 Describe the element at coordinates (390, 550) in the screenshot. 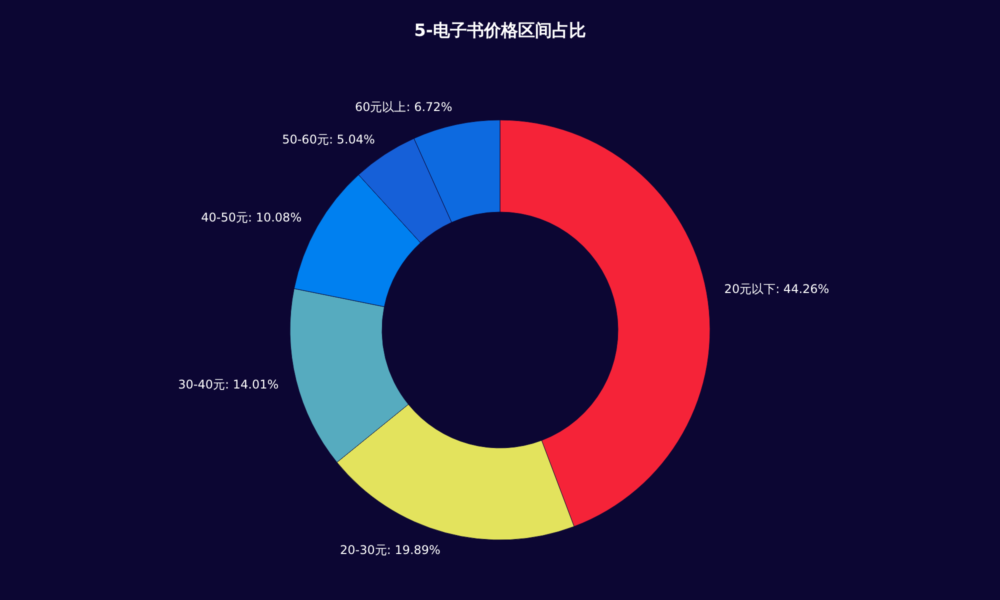

I see `slice-label: 20-30元: 19.89%` at that location.